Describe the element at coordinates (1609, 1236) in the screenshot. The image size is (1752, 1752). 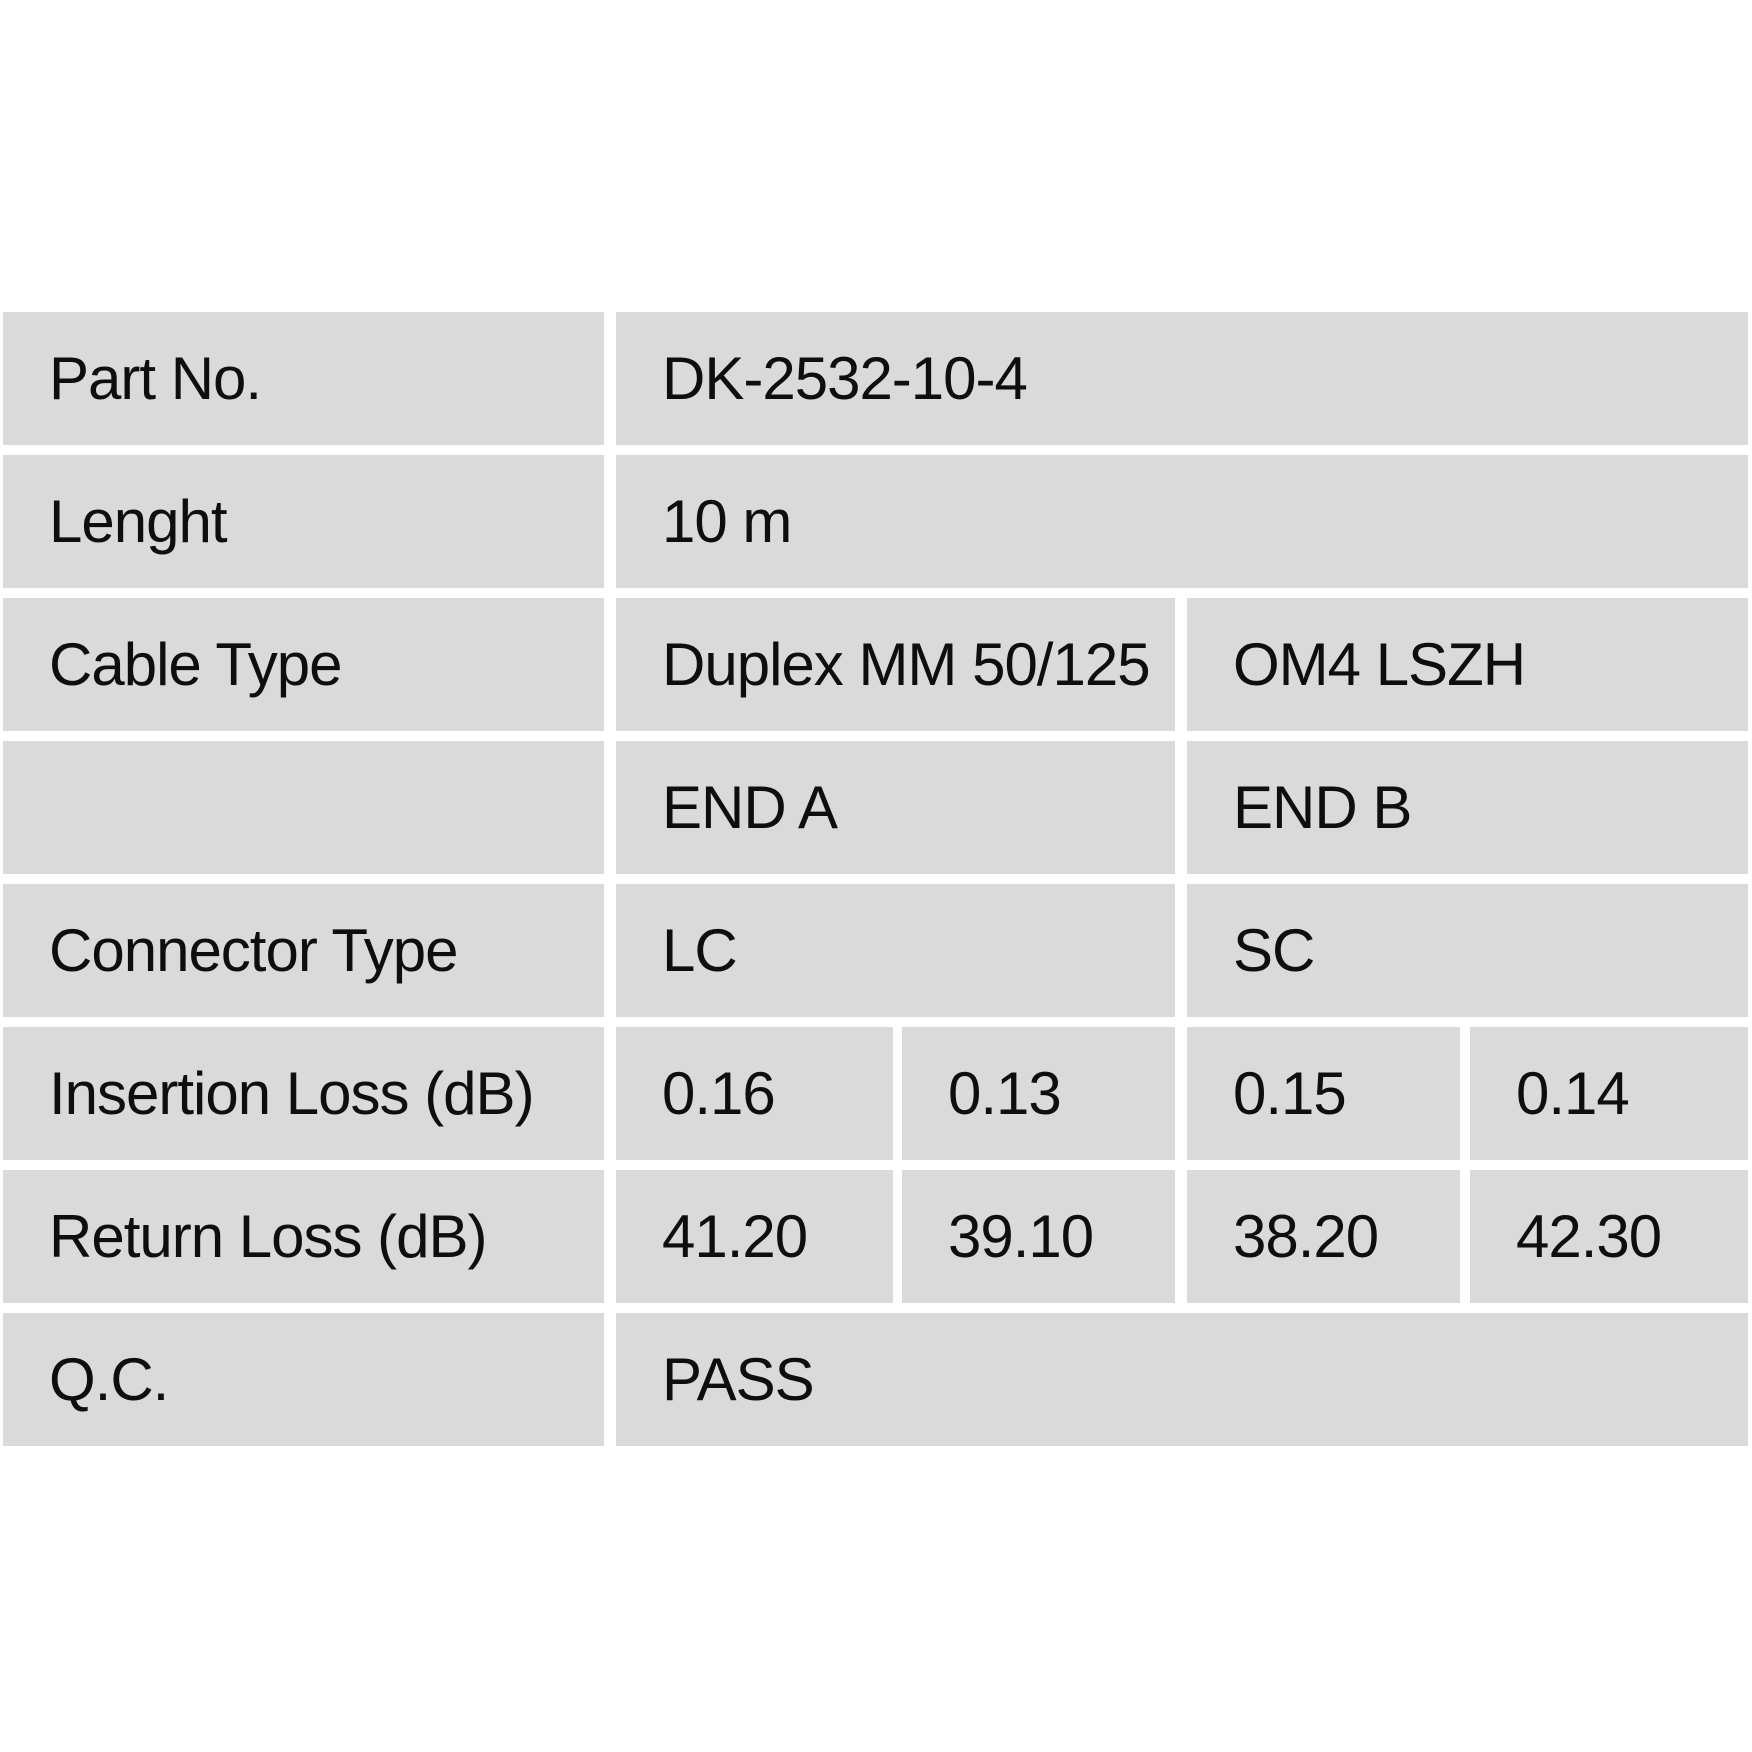
I see `return-loss-end-b-2: 42.30` at that location.